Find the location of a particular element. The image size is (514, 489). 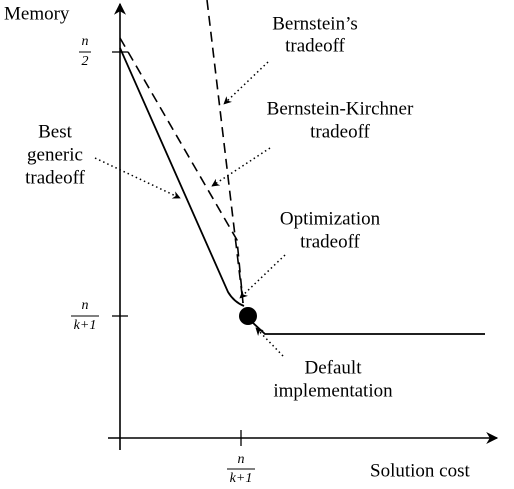

x-label: Solution cost is located at coordinates (420, 470).